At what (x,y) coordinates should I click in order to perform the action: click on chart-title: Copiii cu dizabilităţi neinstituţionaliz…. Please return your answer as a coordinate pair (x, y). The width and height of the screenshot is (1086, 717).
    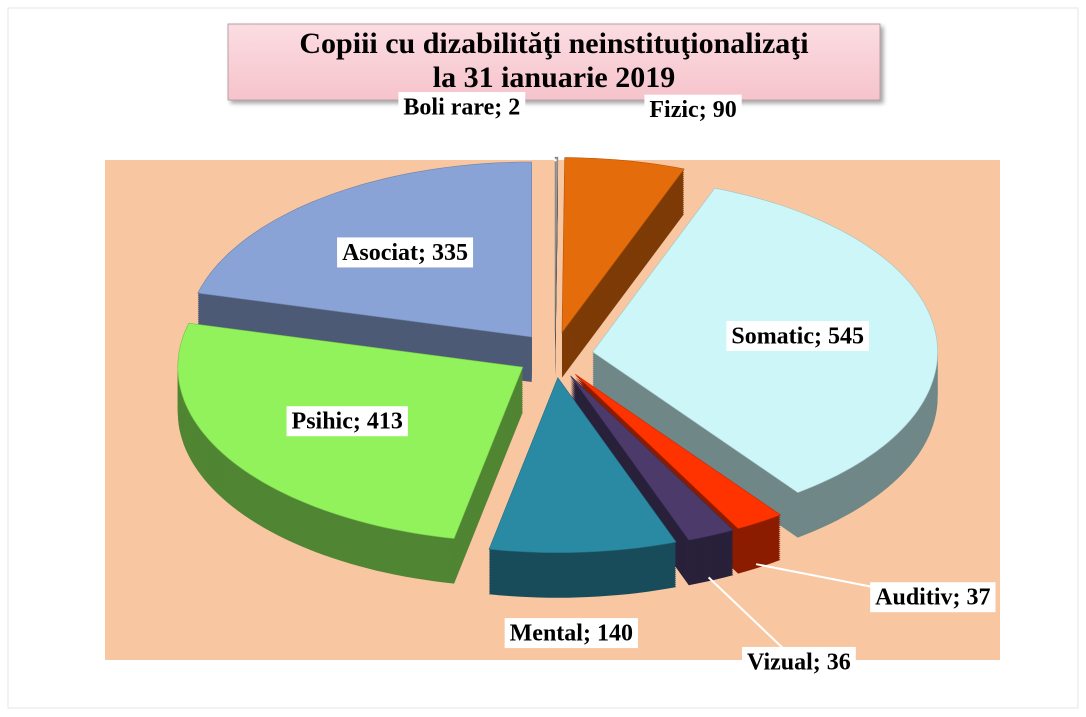
    Looking at the image, I should click on (553, 43).